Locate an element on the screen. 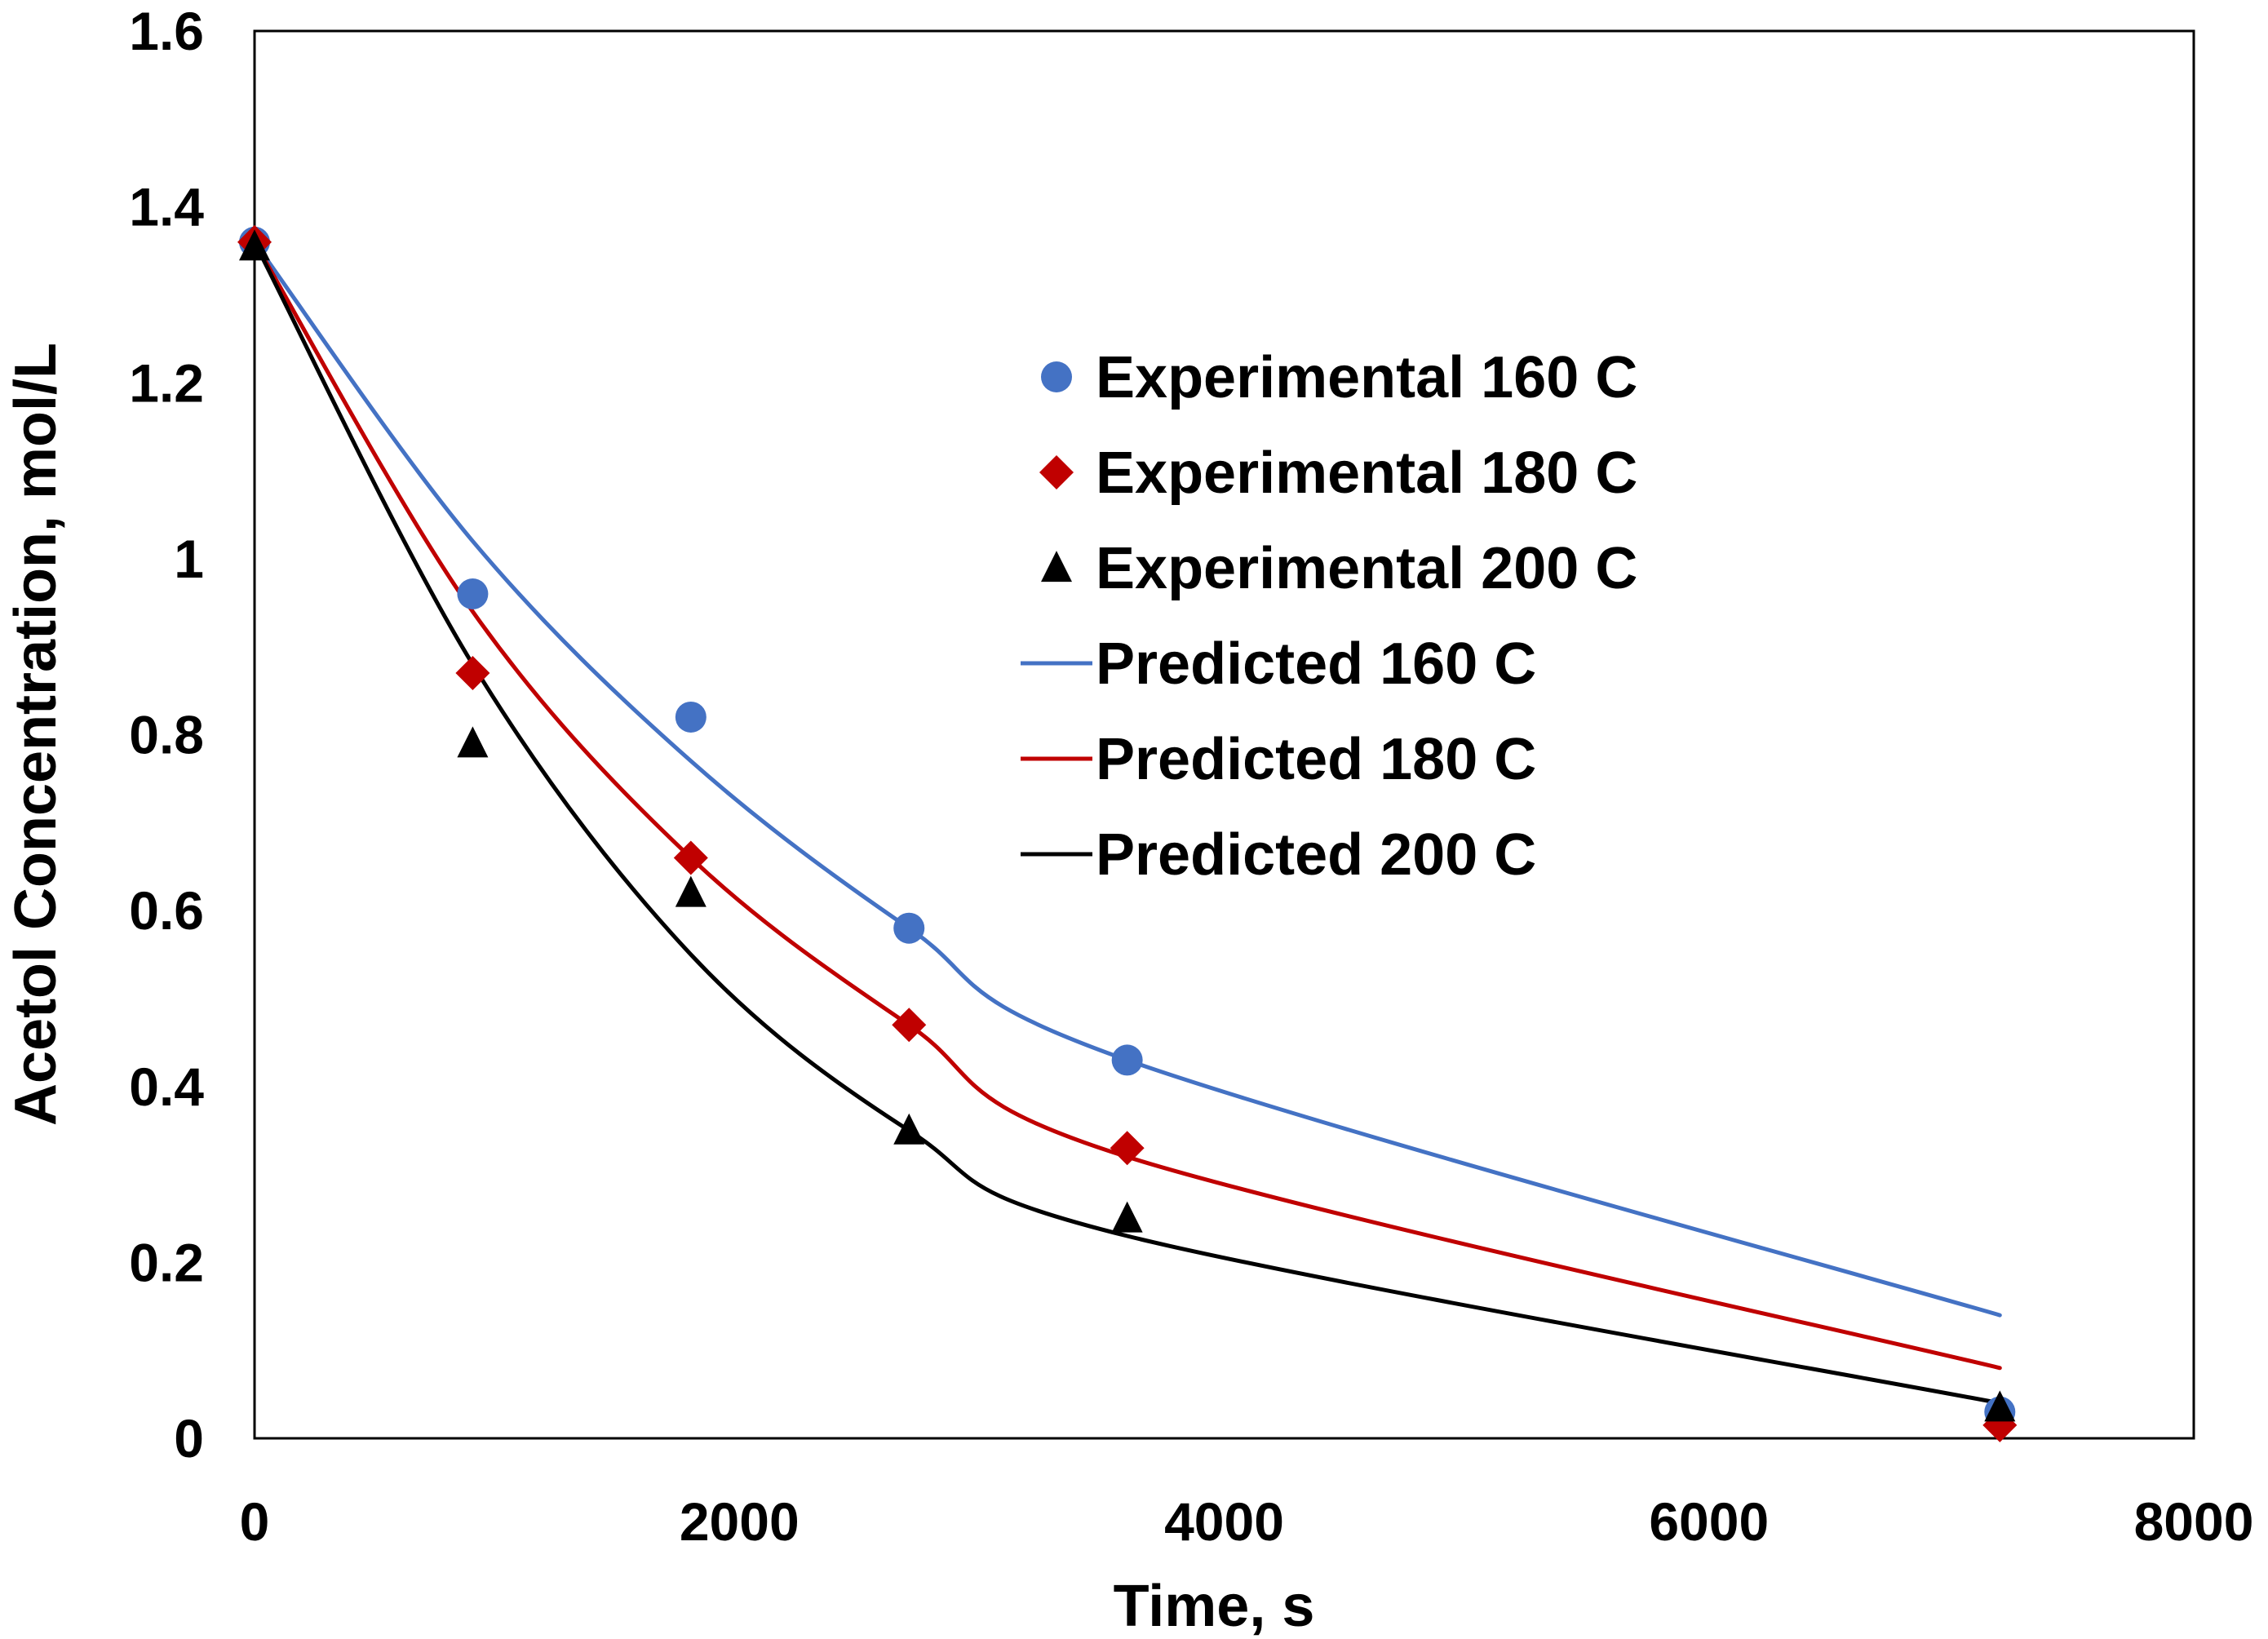 The height and width of the screenshot is (1639, 2268). legend-label: Experimental 180 C is located at coordinates (1366, 473).